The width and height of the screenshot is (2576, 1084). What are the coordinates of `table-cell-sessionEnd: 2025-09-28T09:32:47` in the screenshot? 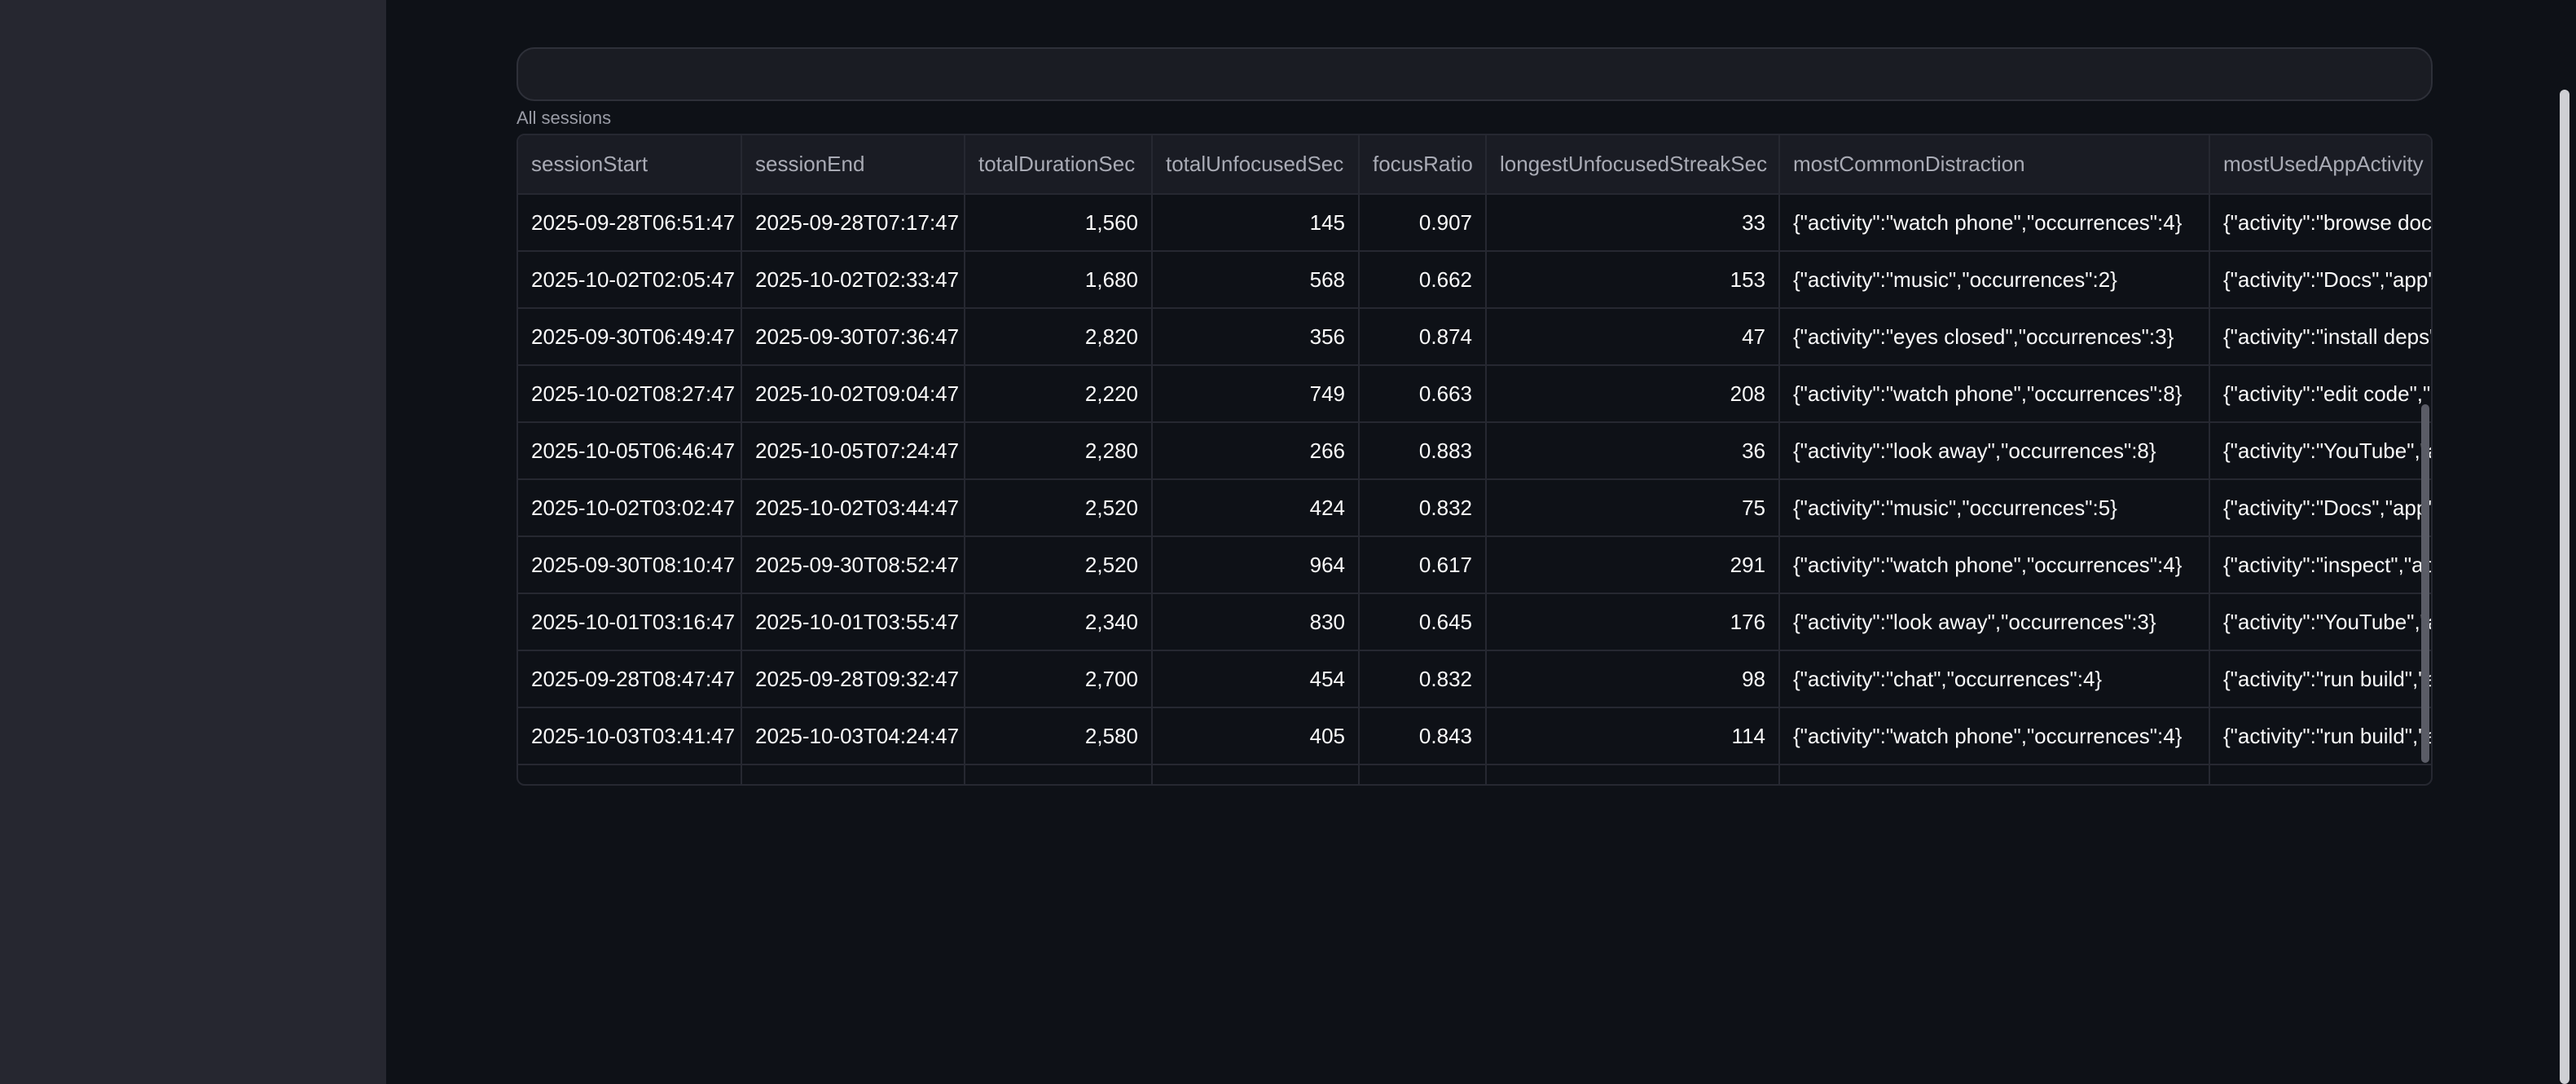 It's located at (853, 679).